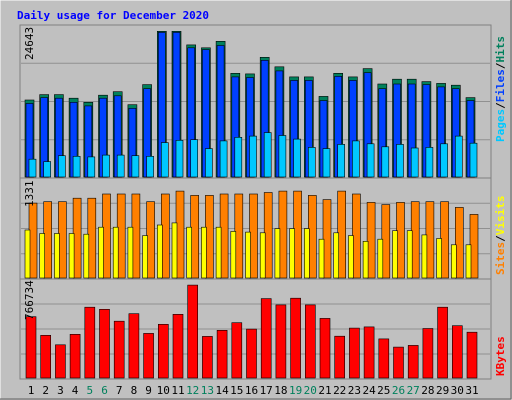 The height and width of the screenshot is (400, 512). Describe the element at coordinates (500, 85) in the screenshot. I see `legend-files: Files` at that location.